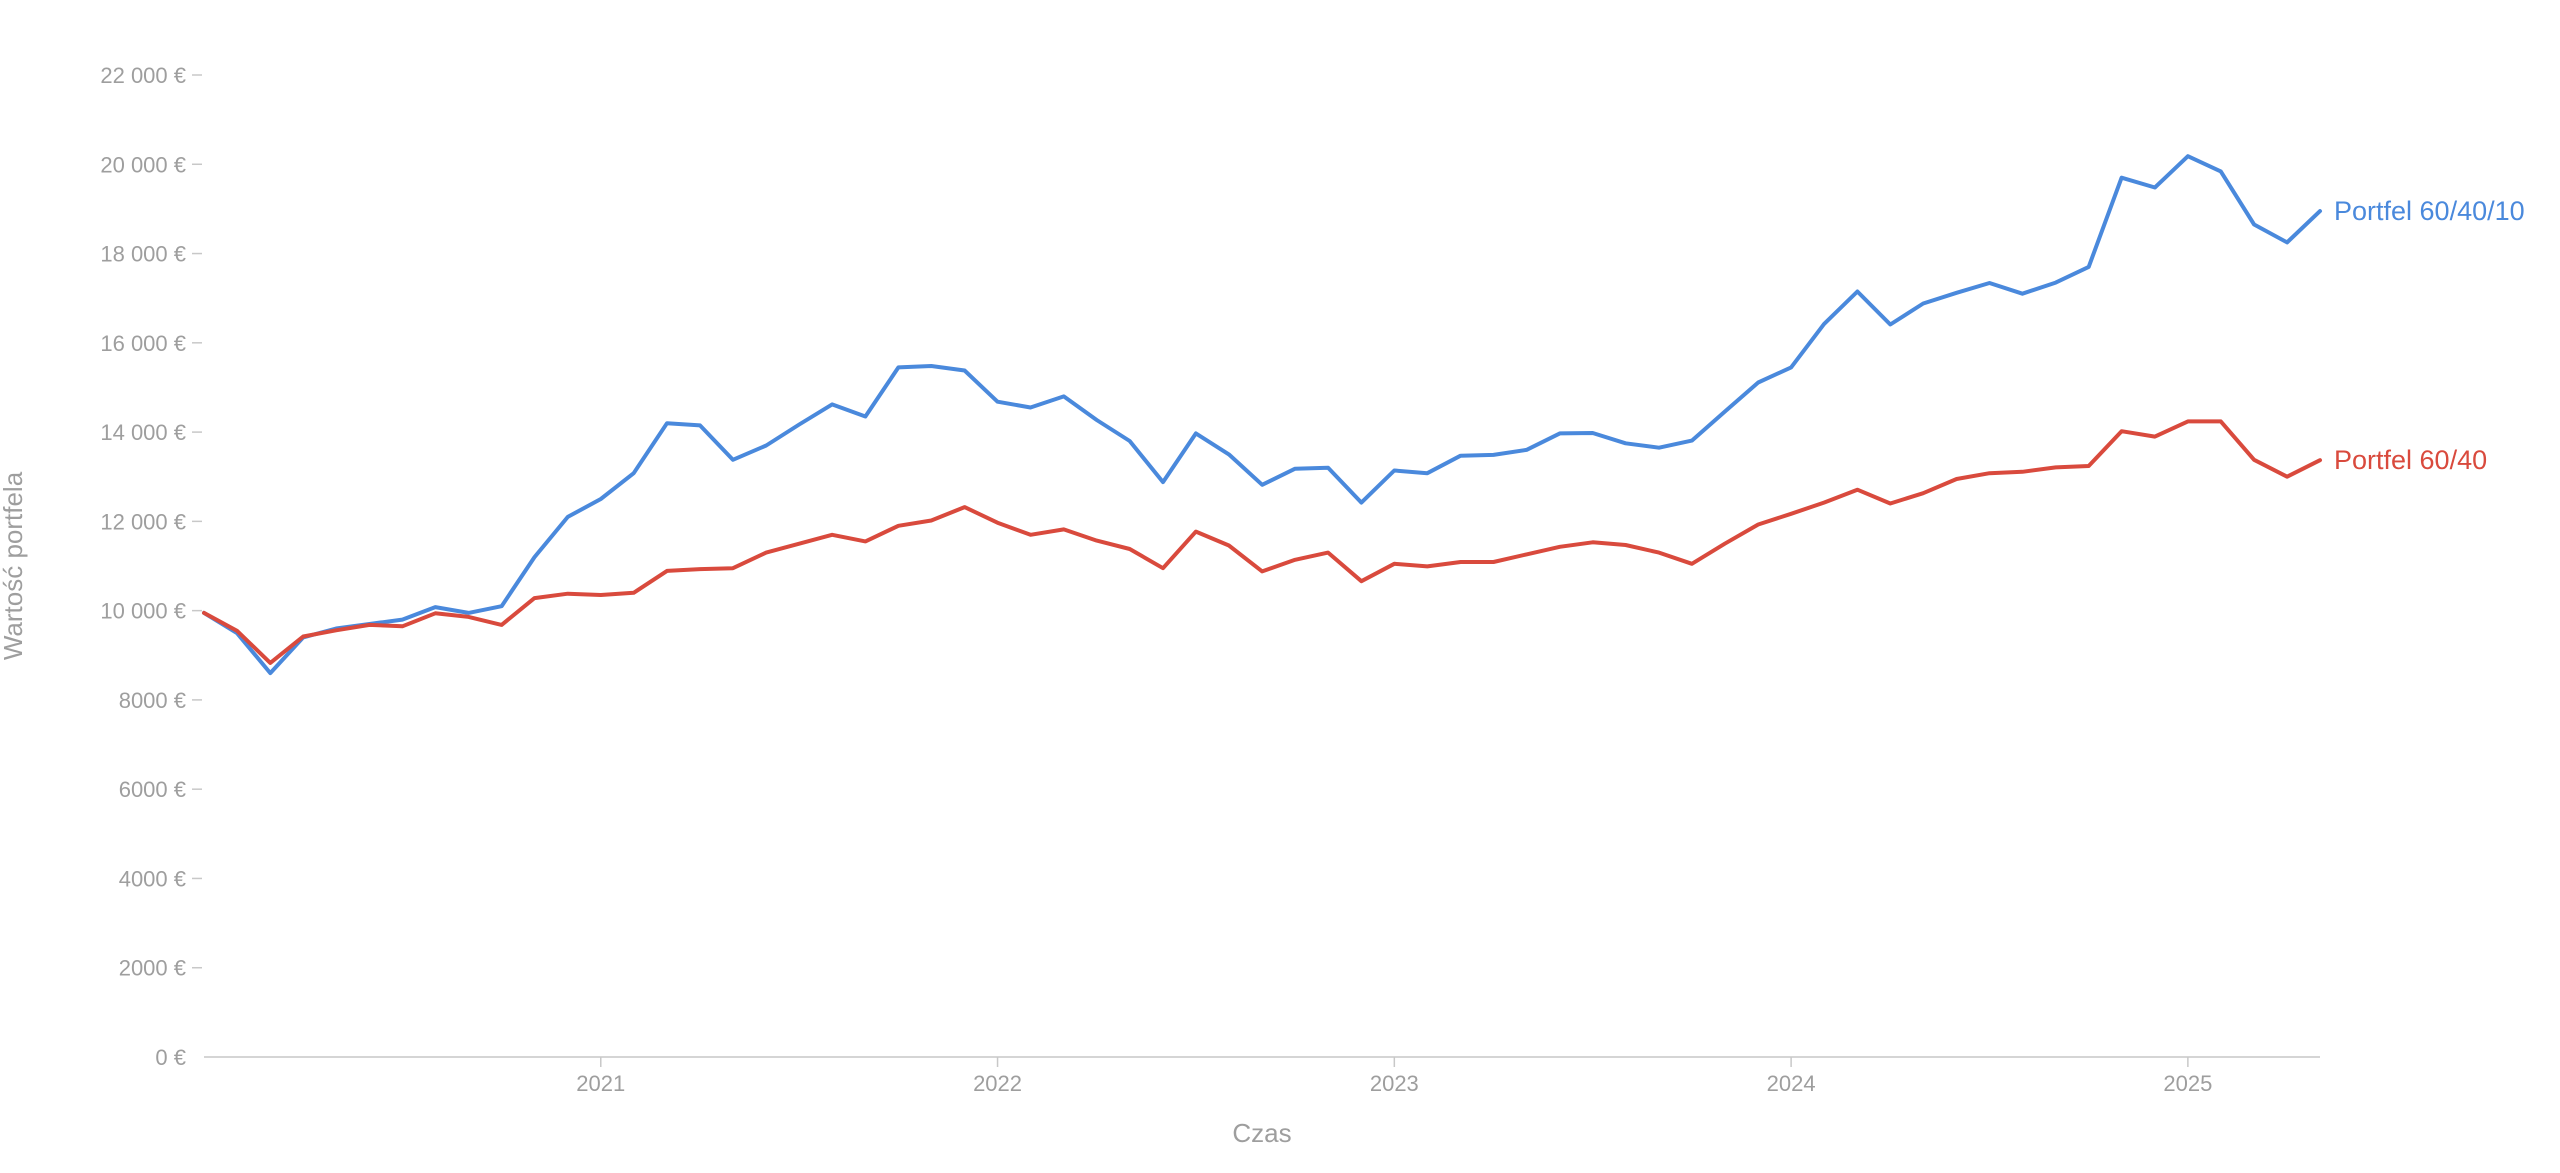 The image size is (2560, 1173). I want to click on series-label: Portfel 60/40, so click(2410, 460).